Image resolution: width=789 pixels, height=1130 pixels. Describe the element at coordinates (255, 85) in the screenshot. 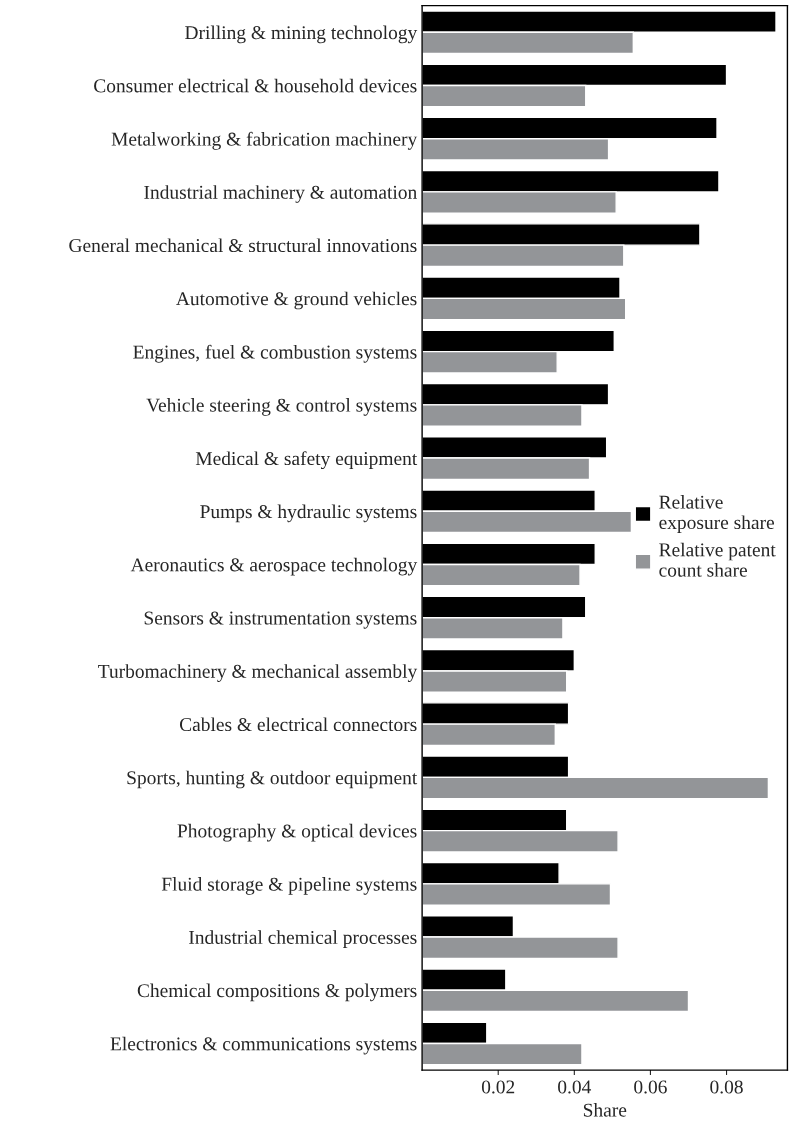

I see `y-tick-label: Consumer electrical & household devices` at that location.